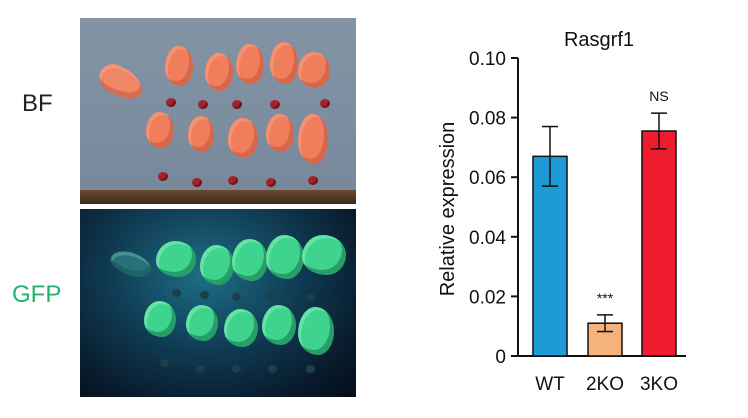 Image resolution: width=748 pixels, height=418 pixels. What do you see at coordinates (487, 178) in the screenshot?
I see `y-tick-label: 0.06` at bounding box center [487, 178].